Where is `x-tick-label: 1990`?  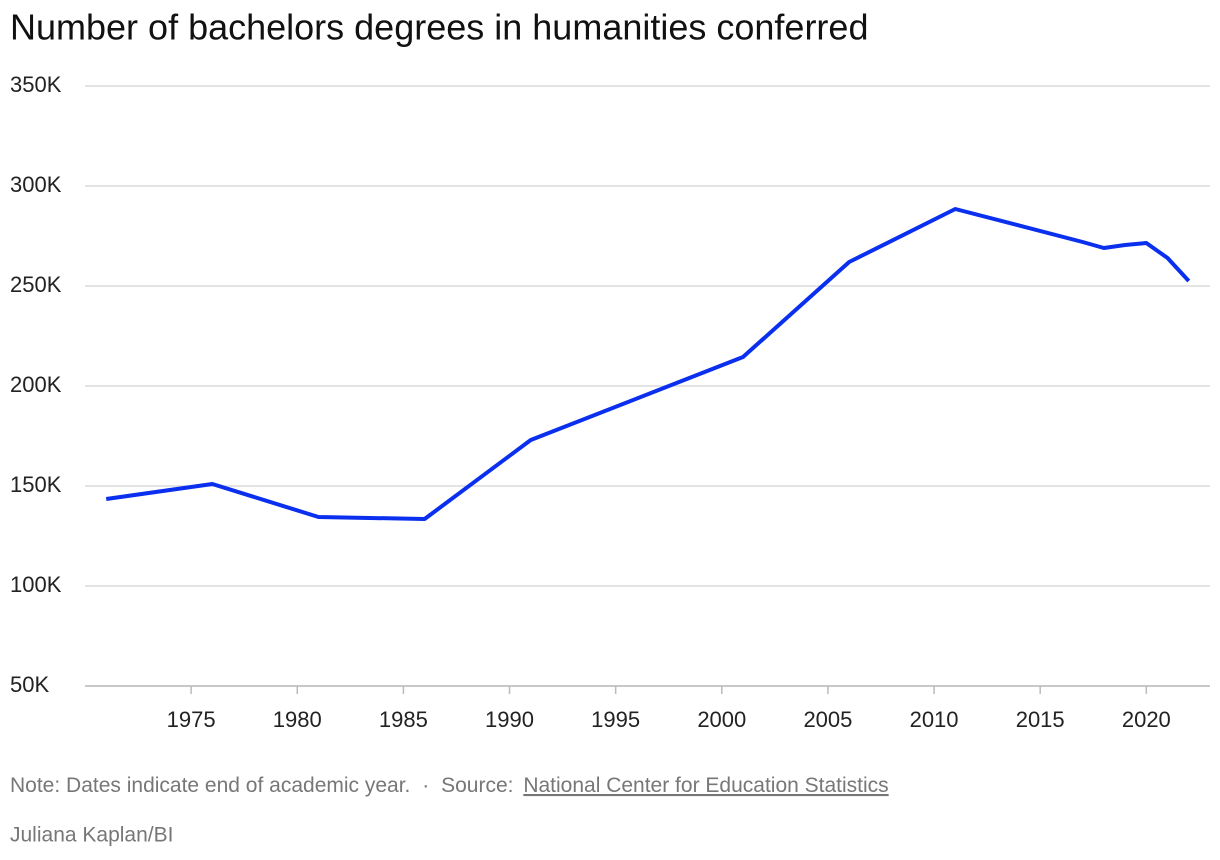
x-tick-label: 1990 is located at coordinates (509, 719).